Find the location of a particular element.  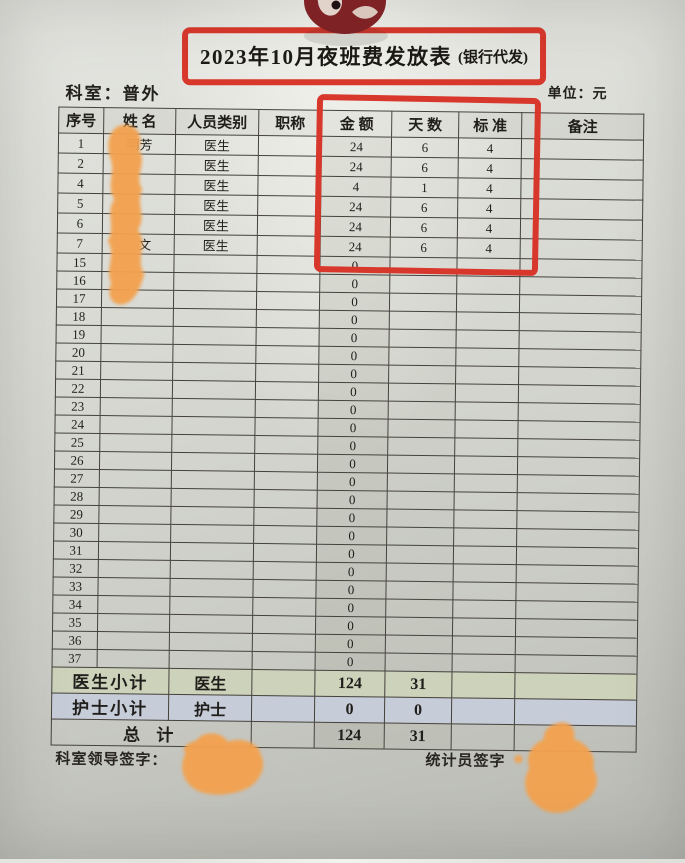

cell-no: 4 is located at coordinates (80, 183).